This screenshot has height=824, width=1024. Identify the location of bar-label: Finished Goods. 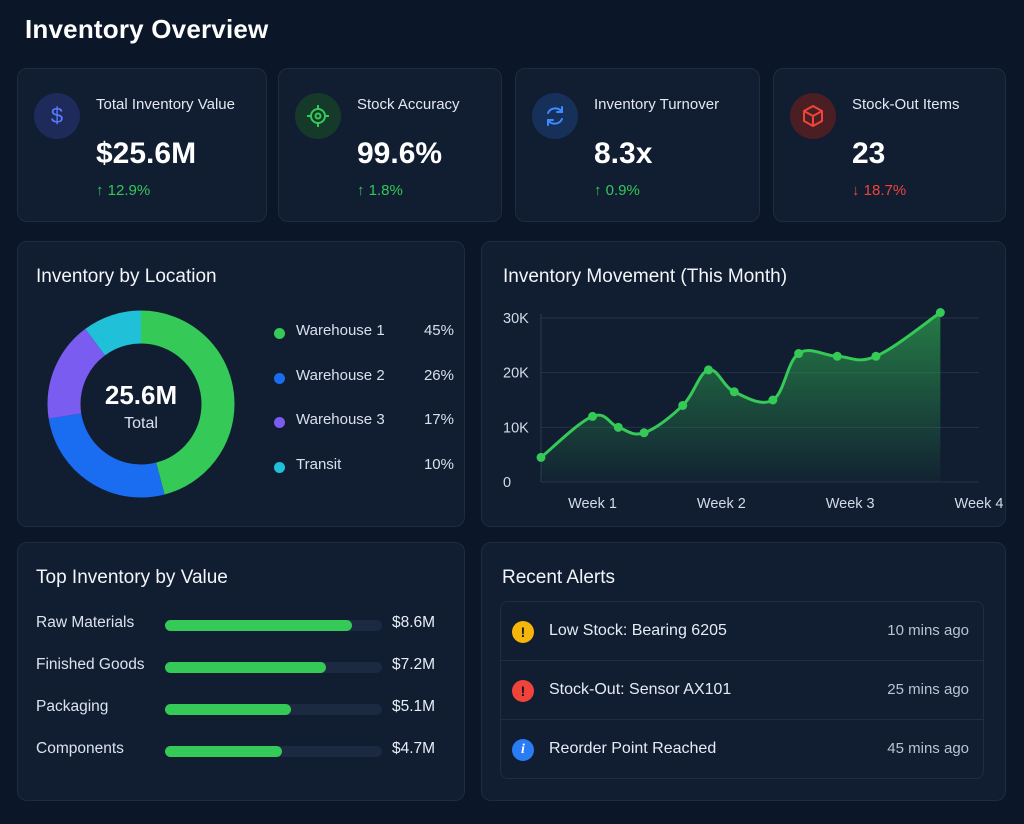
(90, 664).